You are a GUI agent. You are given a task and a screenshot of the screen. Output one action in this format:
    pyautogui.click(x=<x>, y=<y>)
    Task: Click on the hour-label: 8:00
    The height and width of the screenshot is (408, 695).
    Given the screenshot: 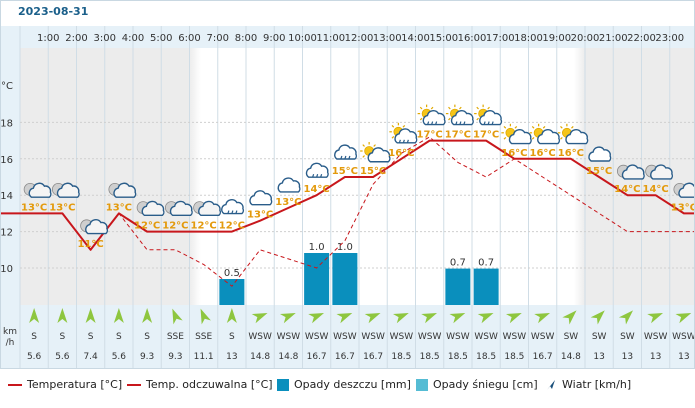 What is the action you would take?
    pyautogui.click(x=246, y=38)
    